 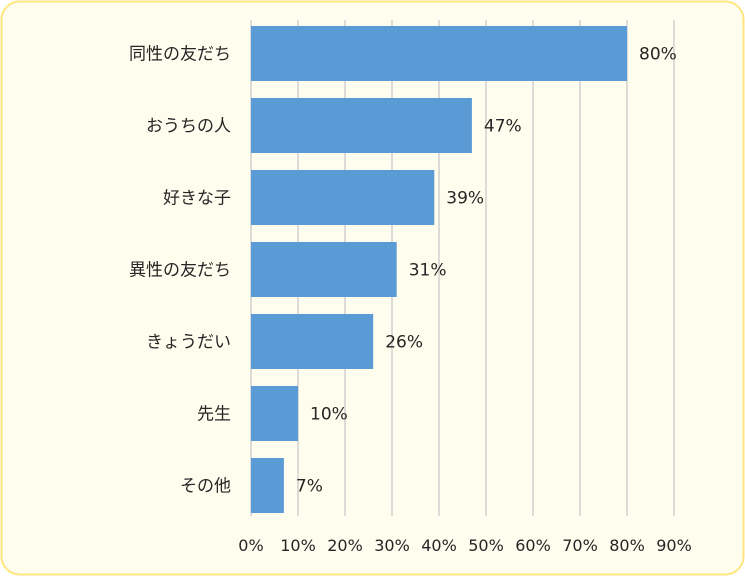 I want to click on category-label-0: 同性の友だち, so click(x=180, y=55).